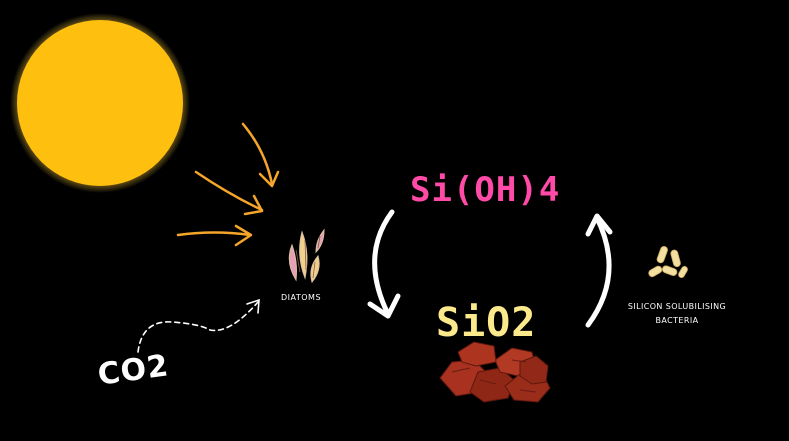  I want to click on cycle-arrow-down, so click(384, 264).